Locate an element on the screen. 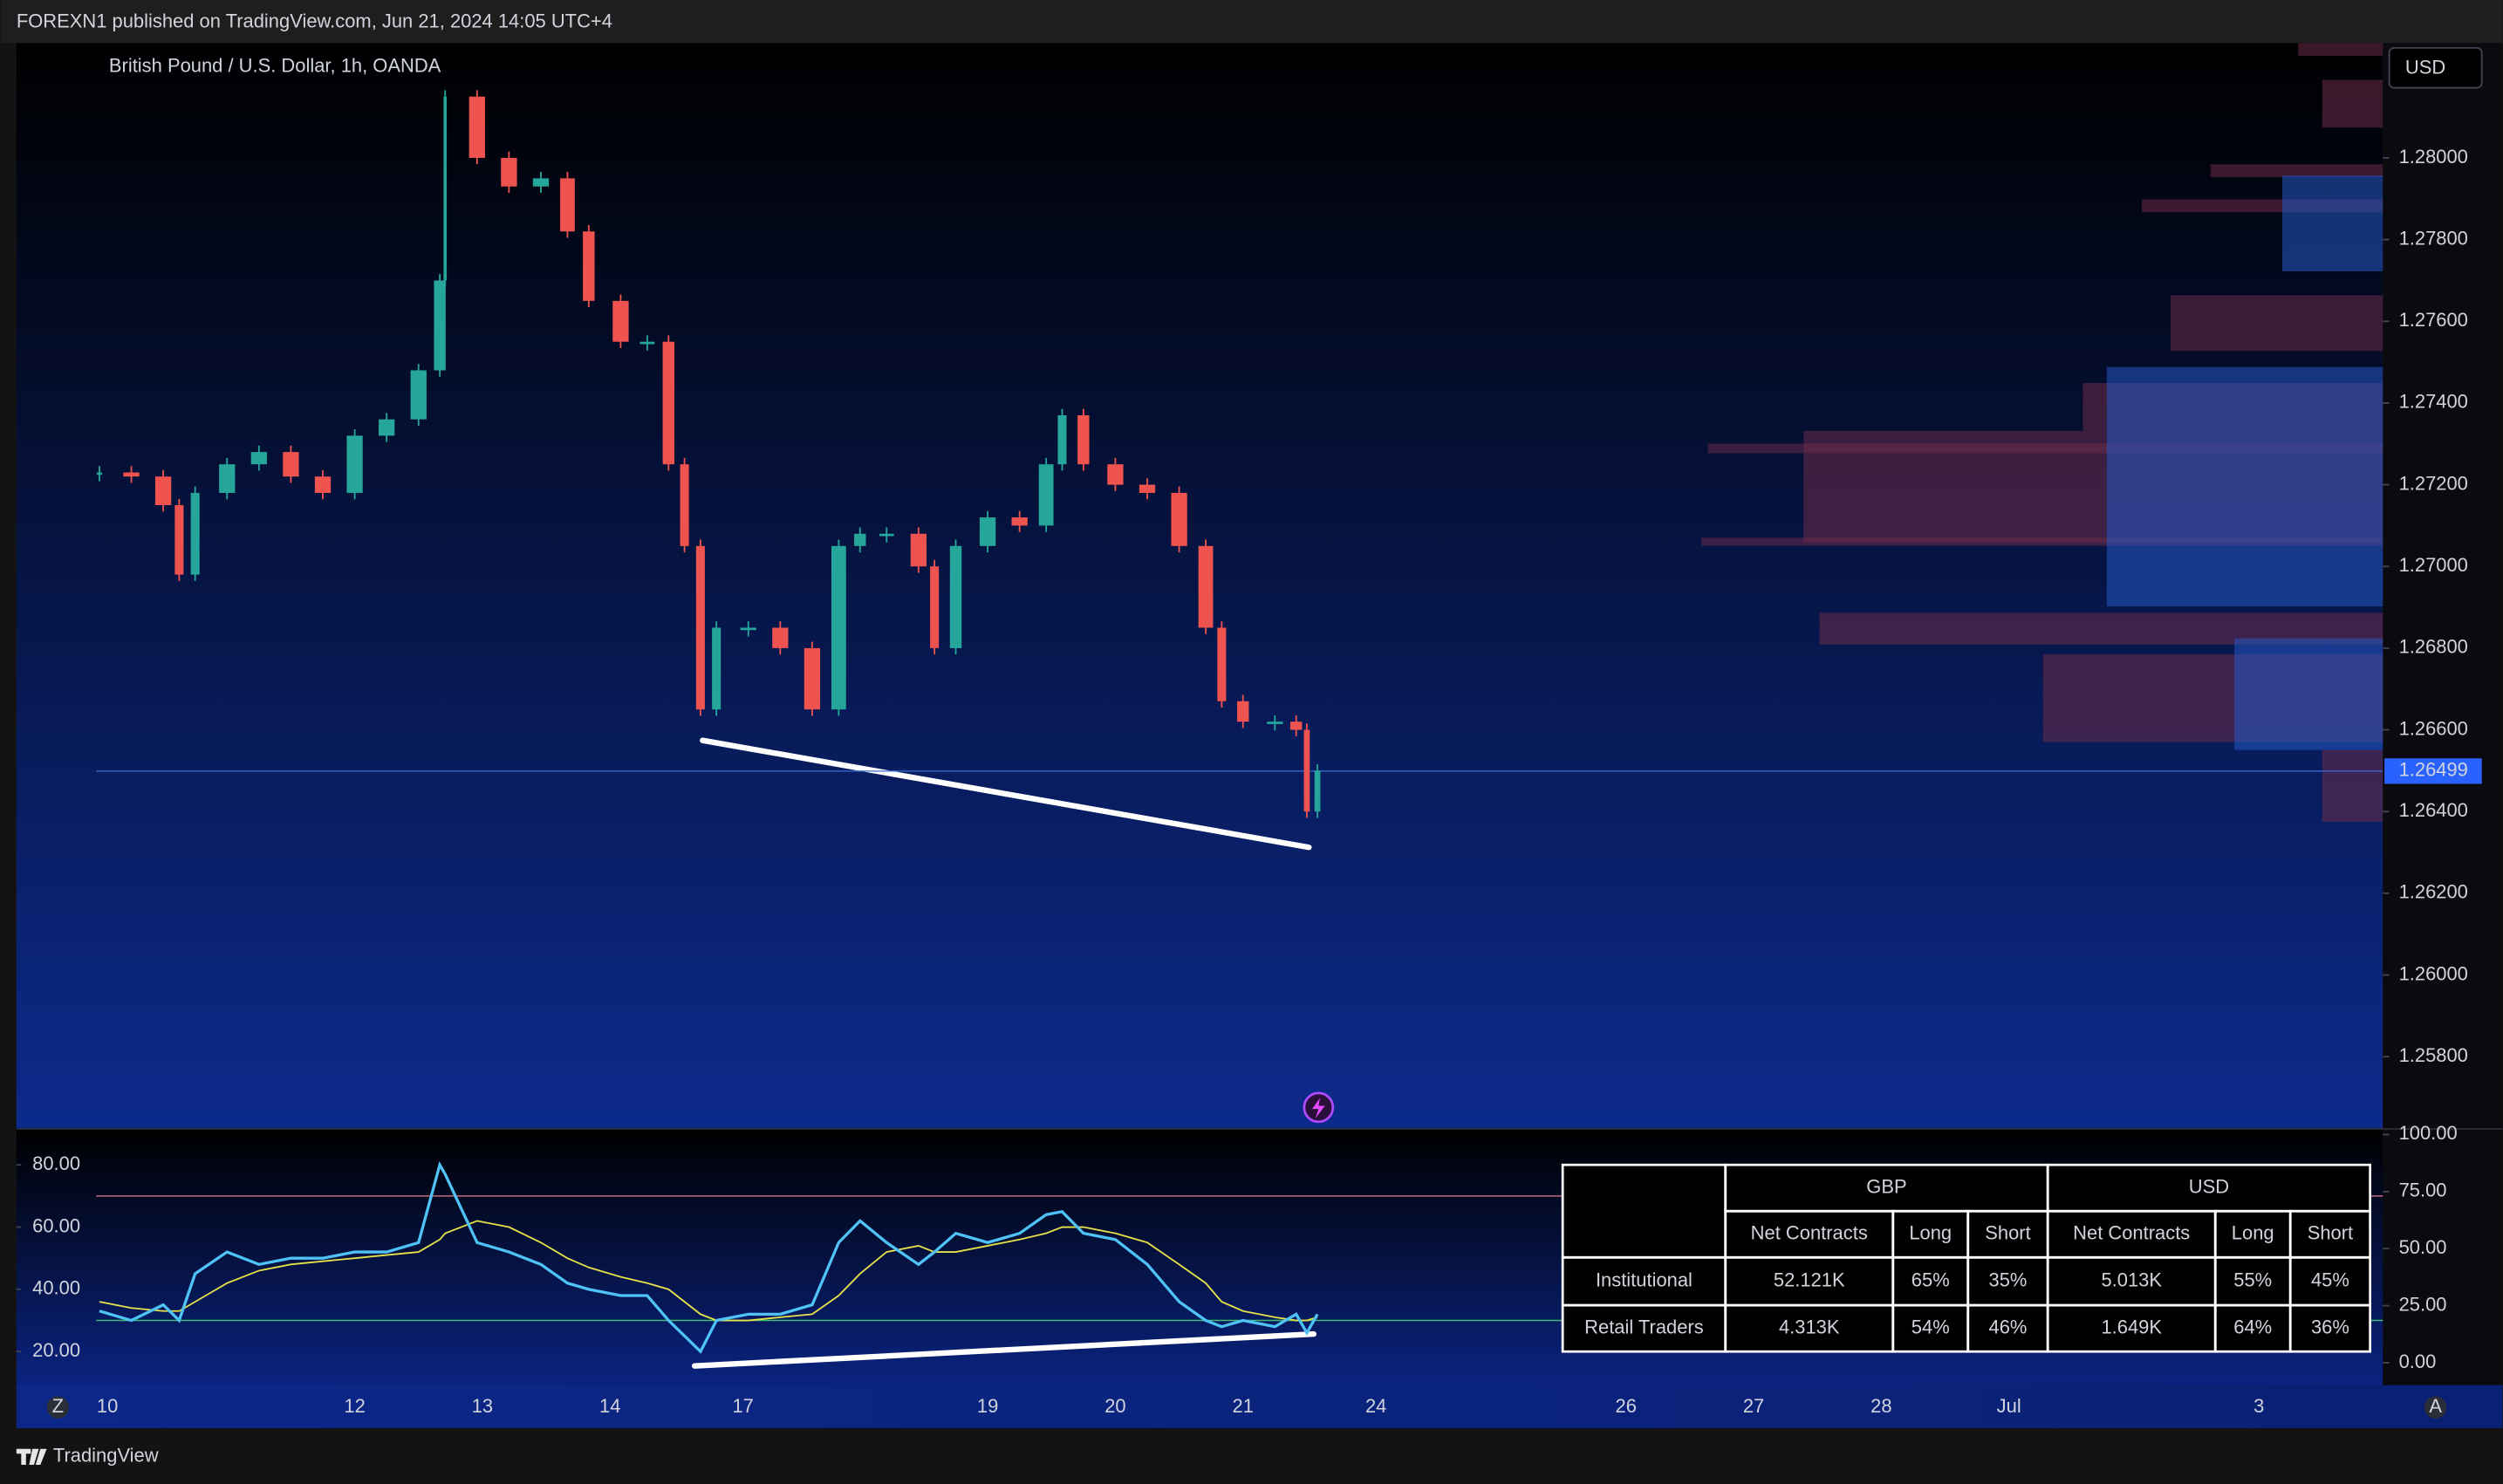 Image resolution: width=2503 pixels, height=1484 pixels. zoom-button is located at coordinates (58, 1407).